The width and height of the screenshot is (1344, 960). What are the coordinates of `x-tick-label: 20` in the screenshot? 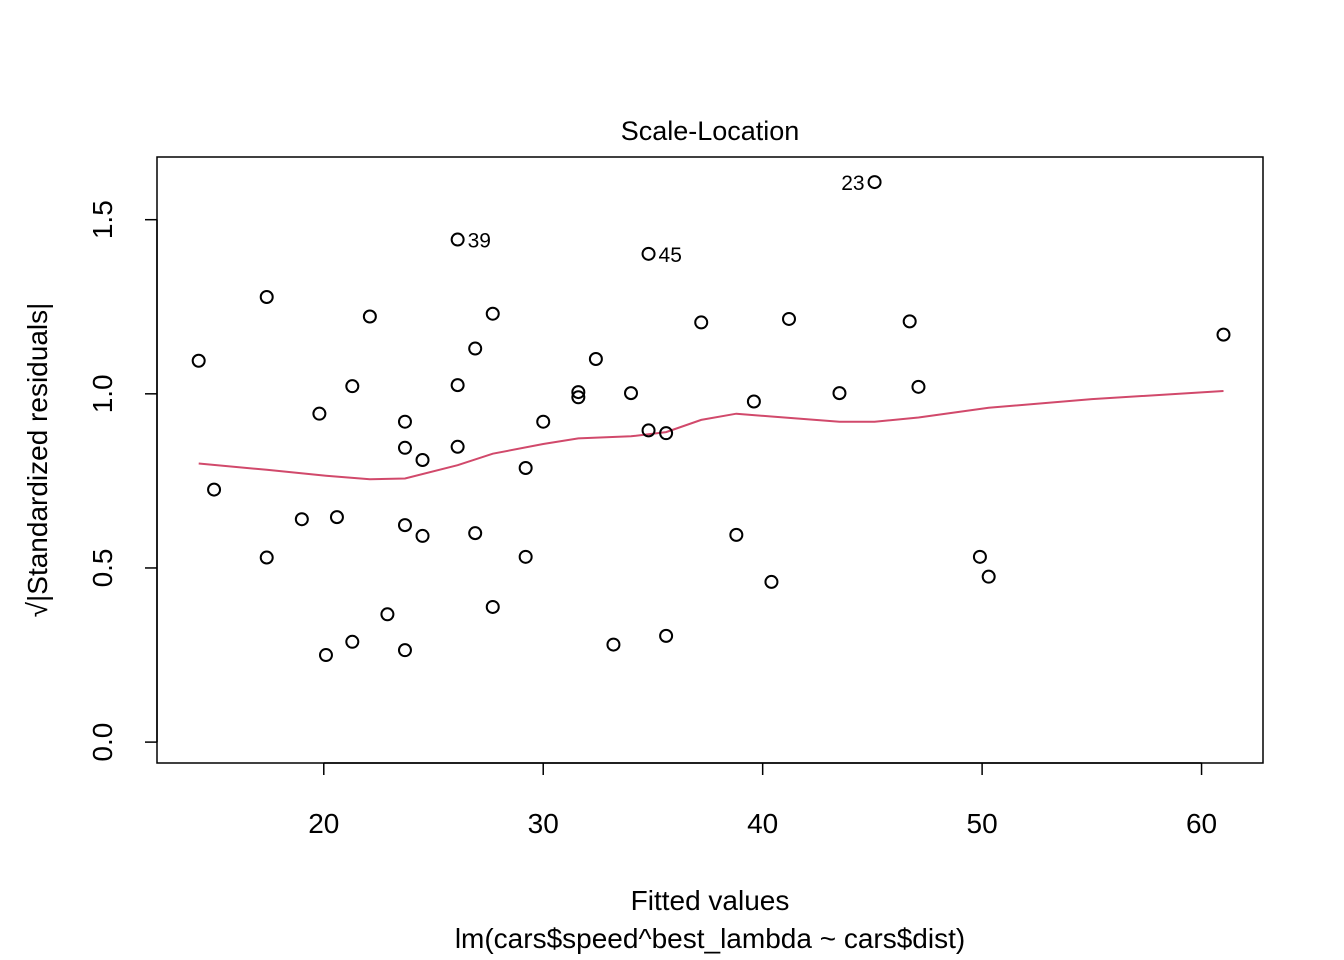 It's located at (323, 823).